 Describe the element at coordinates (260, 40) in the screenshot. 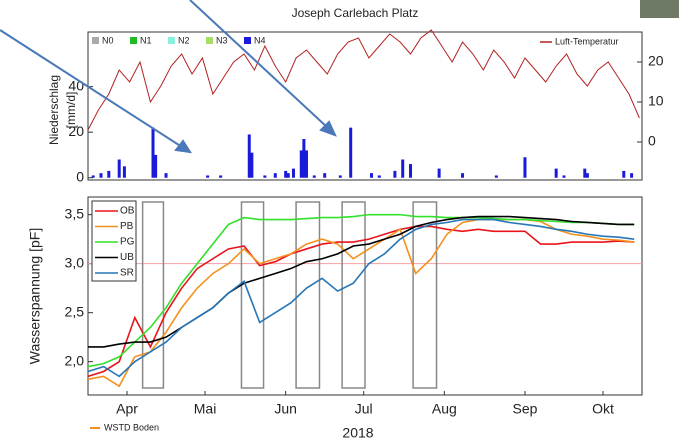

I see `legend-label: N4` at that location.